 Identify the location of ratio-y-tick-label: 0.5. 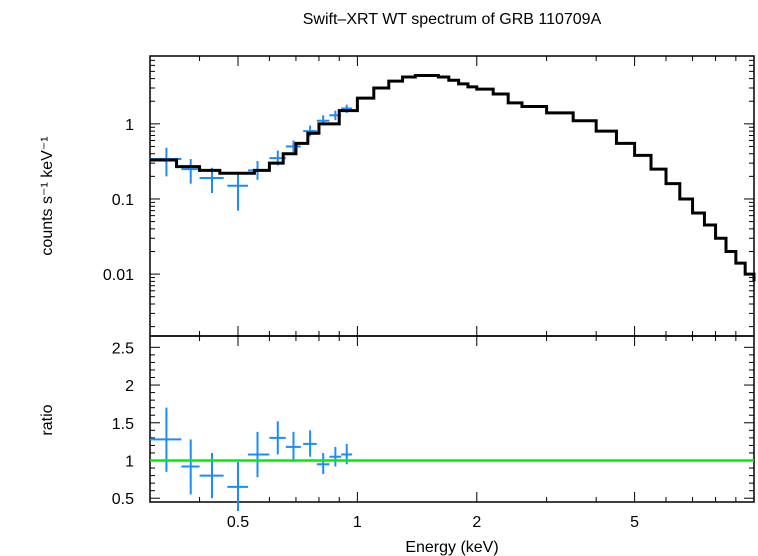
(123, 499).